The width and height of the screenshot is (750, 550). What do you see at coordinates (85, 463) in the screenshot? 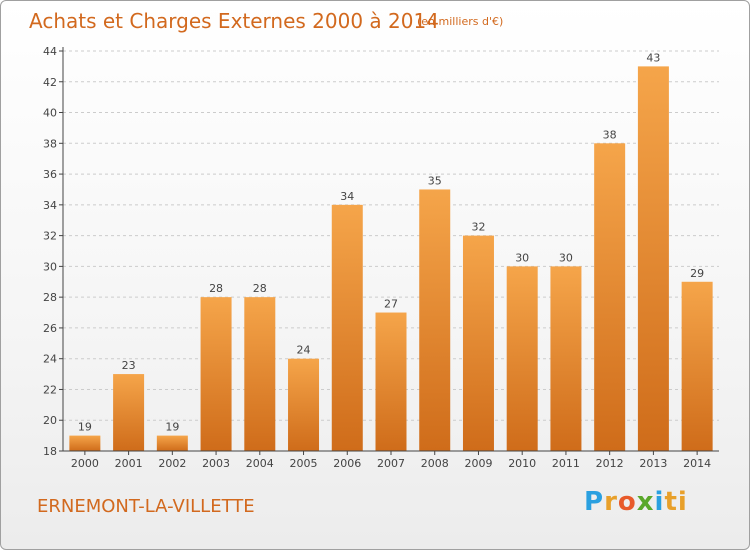
I see `x-tick-label: 2000` at bounding box center [85, 463].